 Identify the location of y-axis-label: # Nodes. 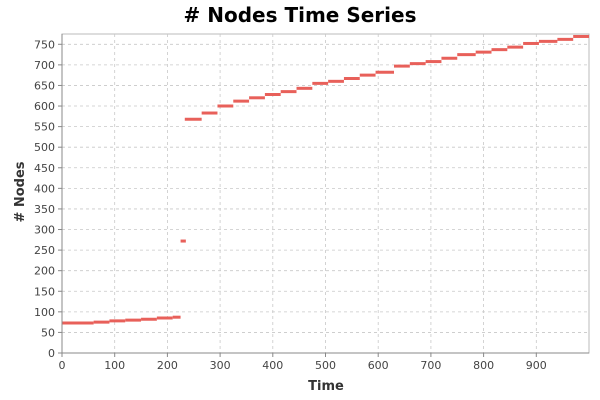
(20, 191).